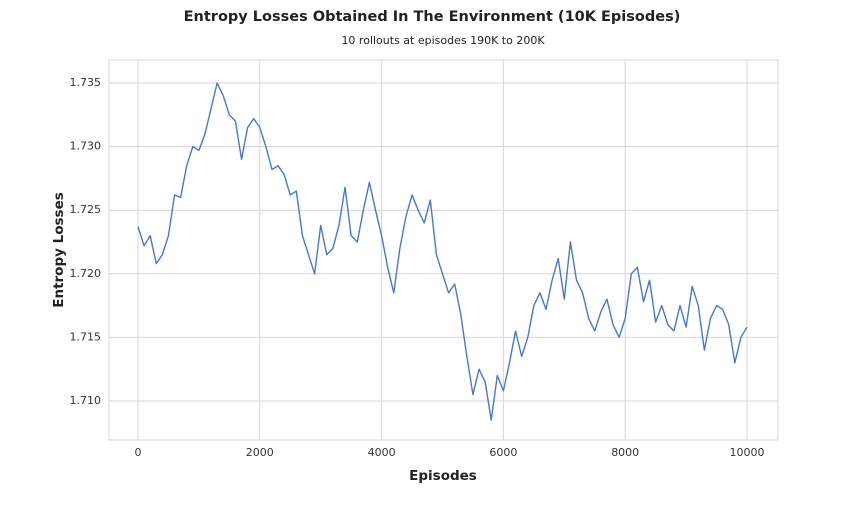 The image size is (864, 508). Describe the element at coordinates (260, 452) in the screenshot. I see `x-tick-label: 2000` at that location.